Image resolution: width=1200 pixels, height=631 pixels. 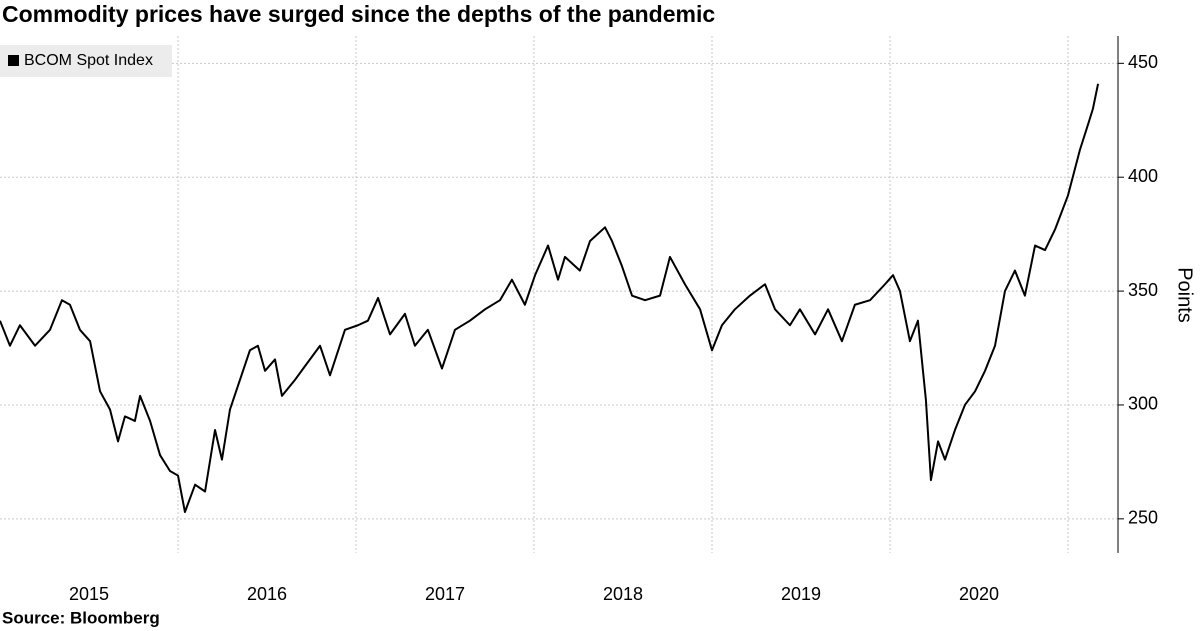 What do you see at coordinates (1143, 290) in the screenshot?
I see `y-tick-label: 350` at bounding box center [1143, 290].